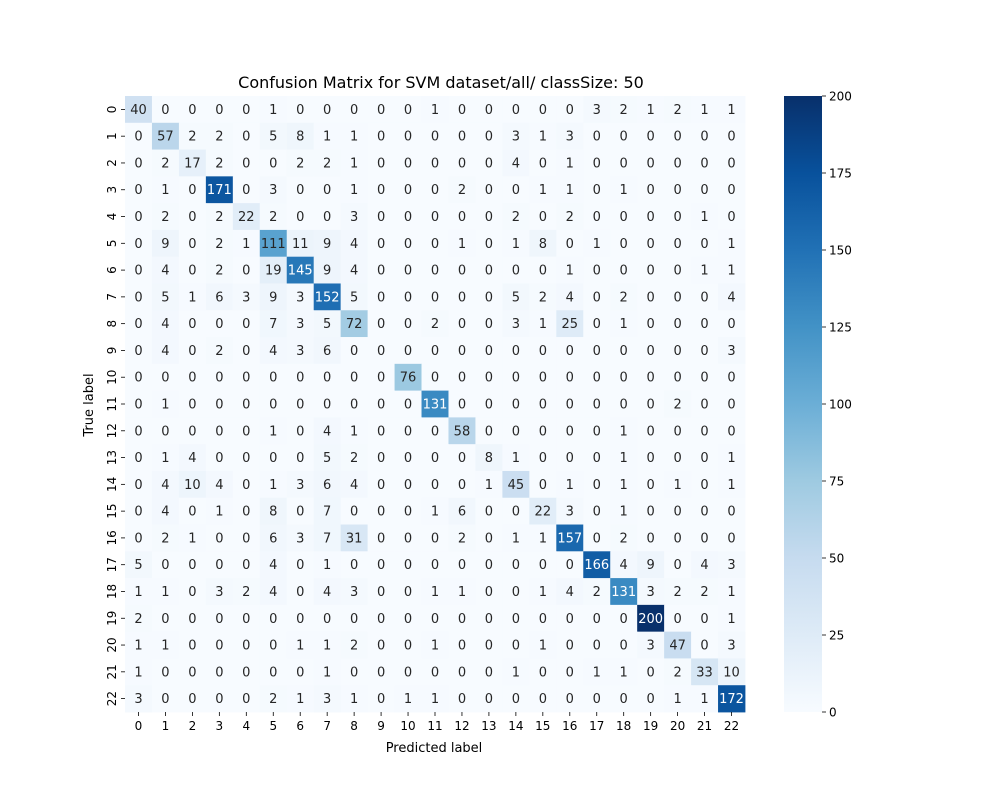 This screenshot has height=800, width=1000. Describe the element at coordinates (731, 646) in the screenshot. I see `cell-value: 3` at that location.